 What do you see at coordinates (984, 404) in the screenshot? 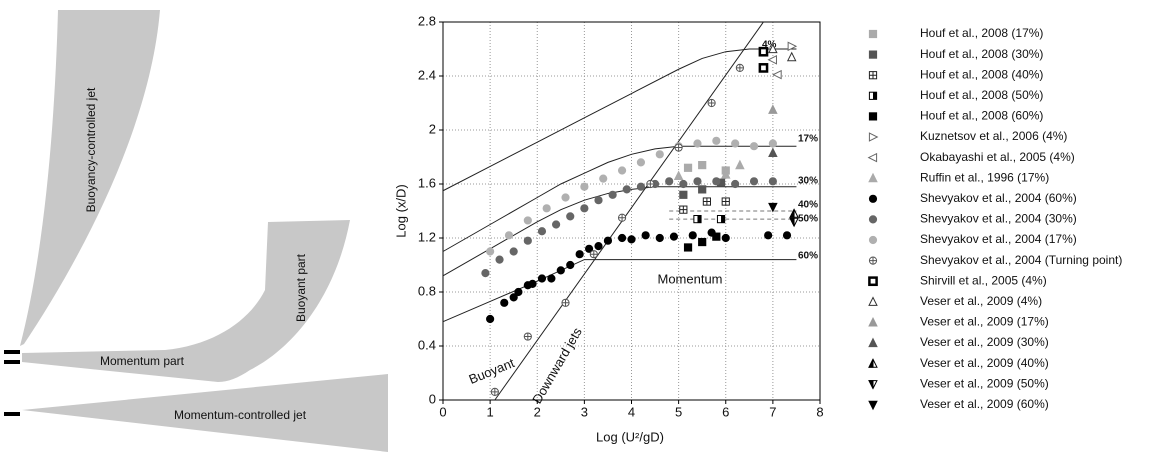
I see `legend-label: Veser et al., 2009 (60%)` at bounding box center [984, 404].